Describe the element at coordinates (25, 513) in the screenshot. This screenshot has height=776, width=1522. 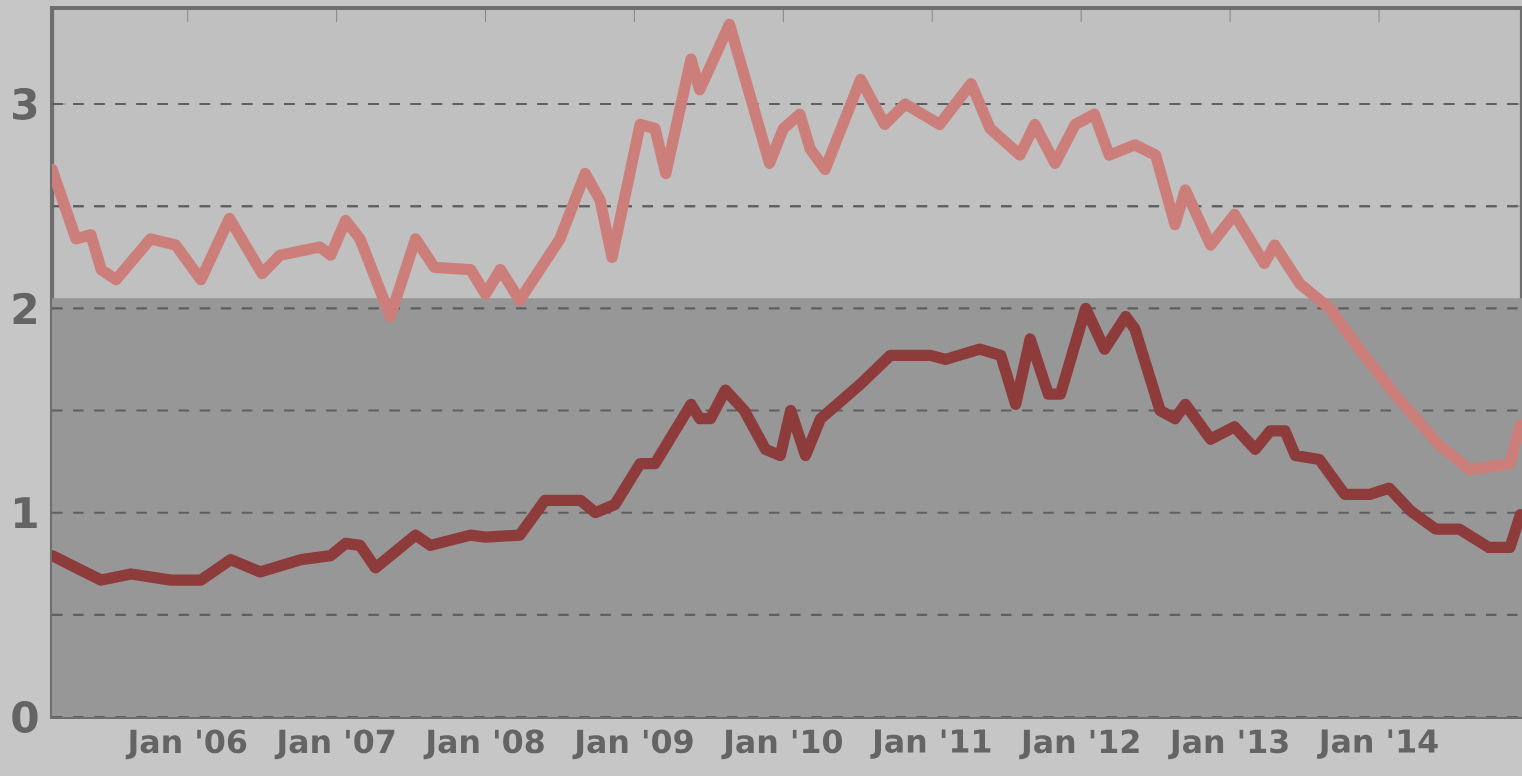
I see `y-tick-label: 1` at that location.